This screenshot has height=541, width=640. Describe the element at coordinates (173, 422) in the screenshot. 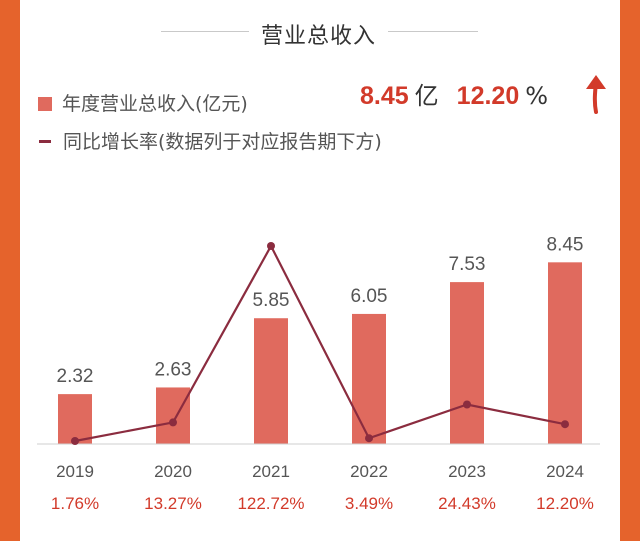

I see `growth-rate-point-2020` at that location.